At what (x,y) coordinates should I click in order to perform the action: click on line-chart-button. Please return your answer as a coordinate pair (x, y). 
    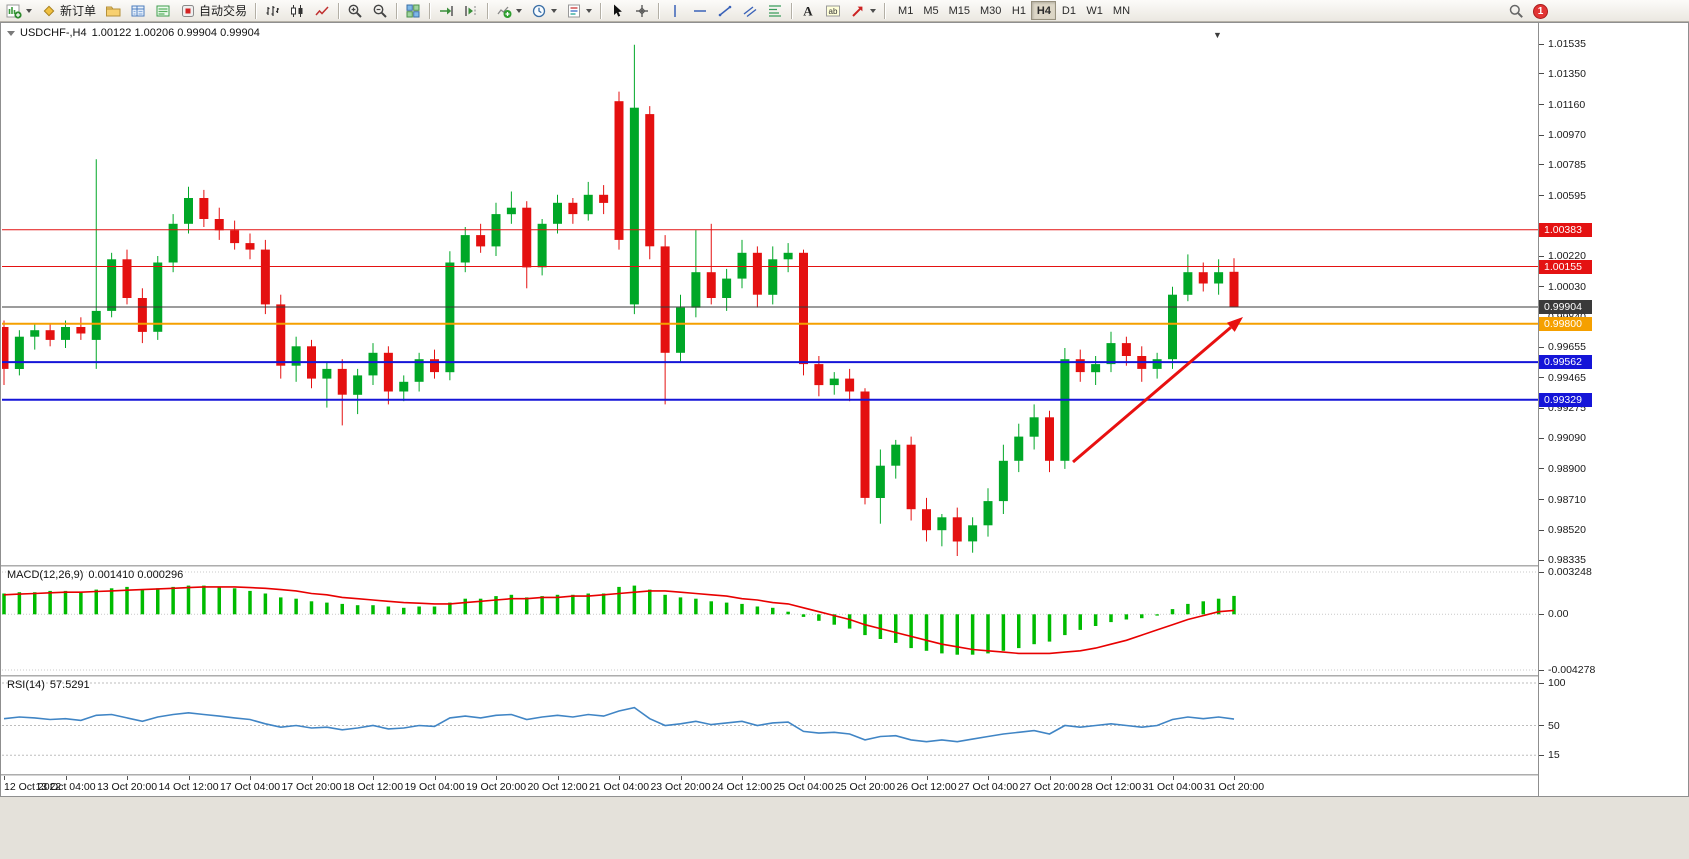
    Looking at the image, I should click on (322, 11).